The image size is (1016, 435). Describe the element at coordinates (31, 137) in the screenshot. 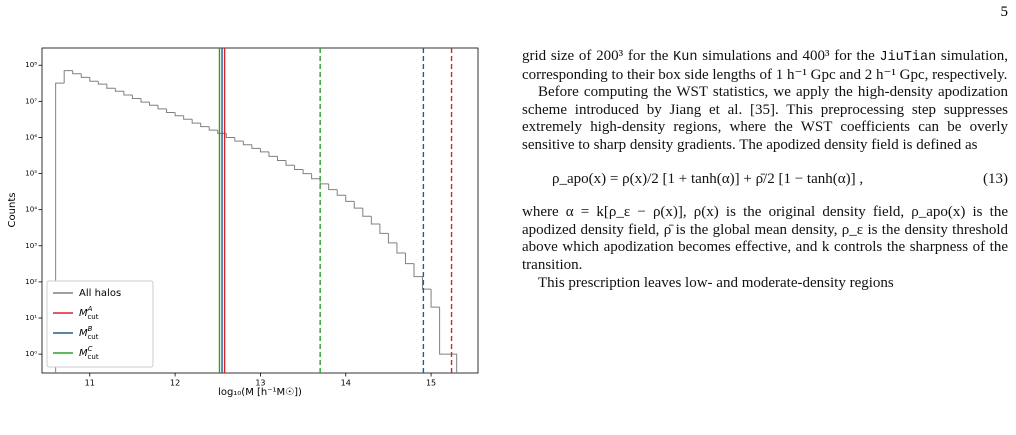

I see `y-tick-label: 10⁶` at that location.